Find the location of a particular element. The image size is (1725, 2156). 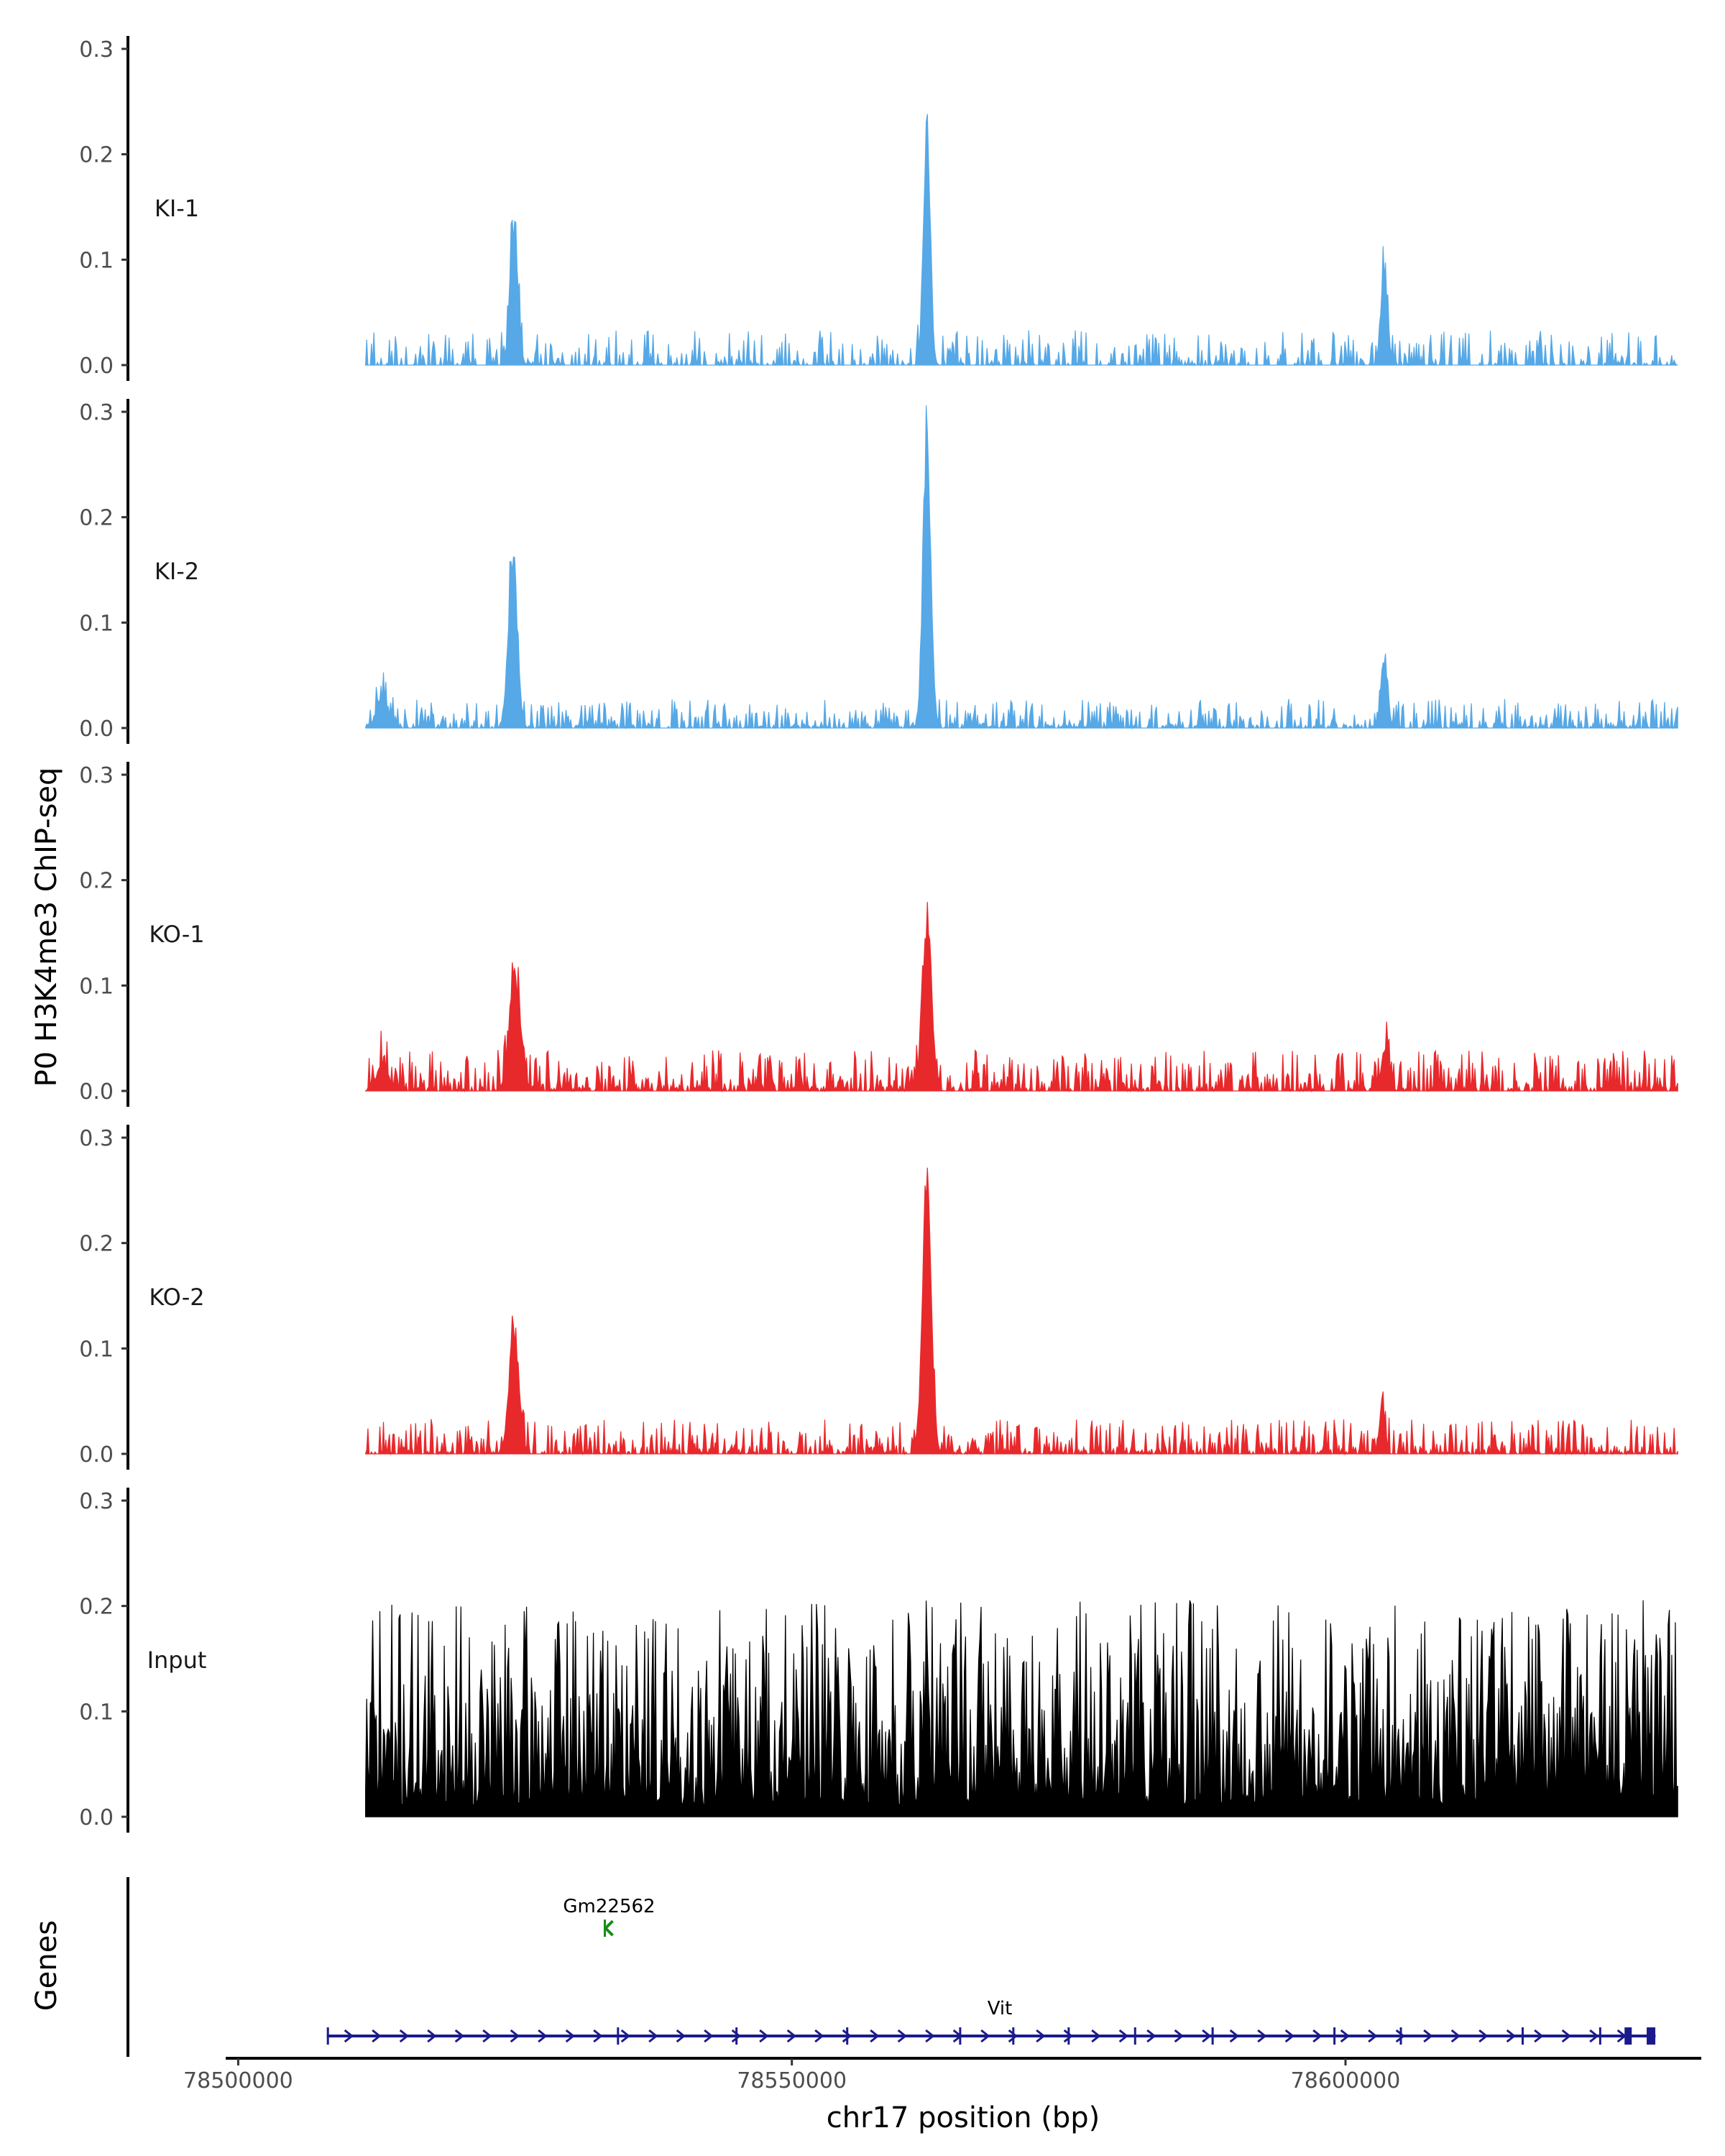

track-ki-1: 0.0 0.1 0.2 0.3 KI-1 is located at coordinates (878, 209).